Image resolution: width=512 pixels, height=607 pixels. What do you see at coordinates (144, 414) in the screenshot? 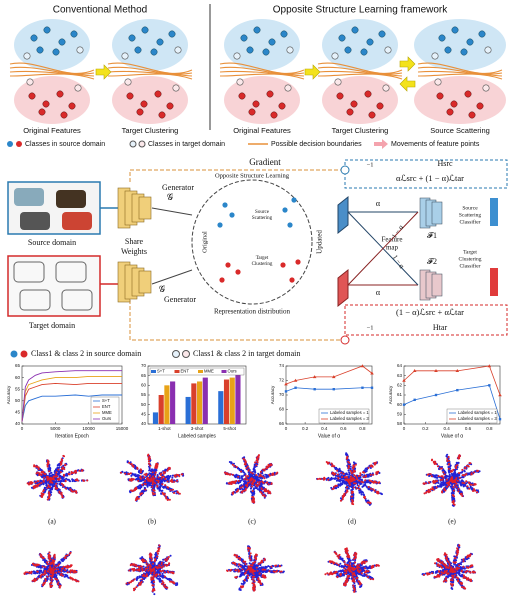
I see `y-tick-label: 45` at bounding box center [144, 414].